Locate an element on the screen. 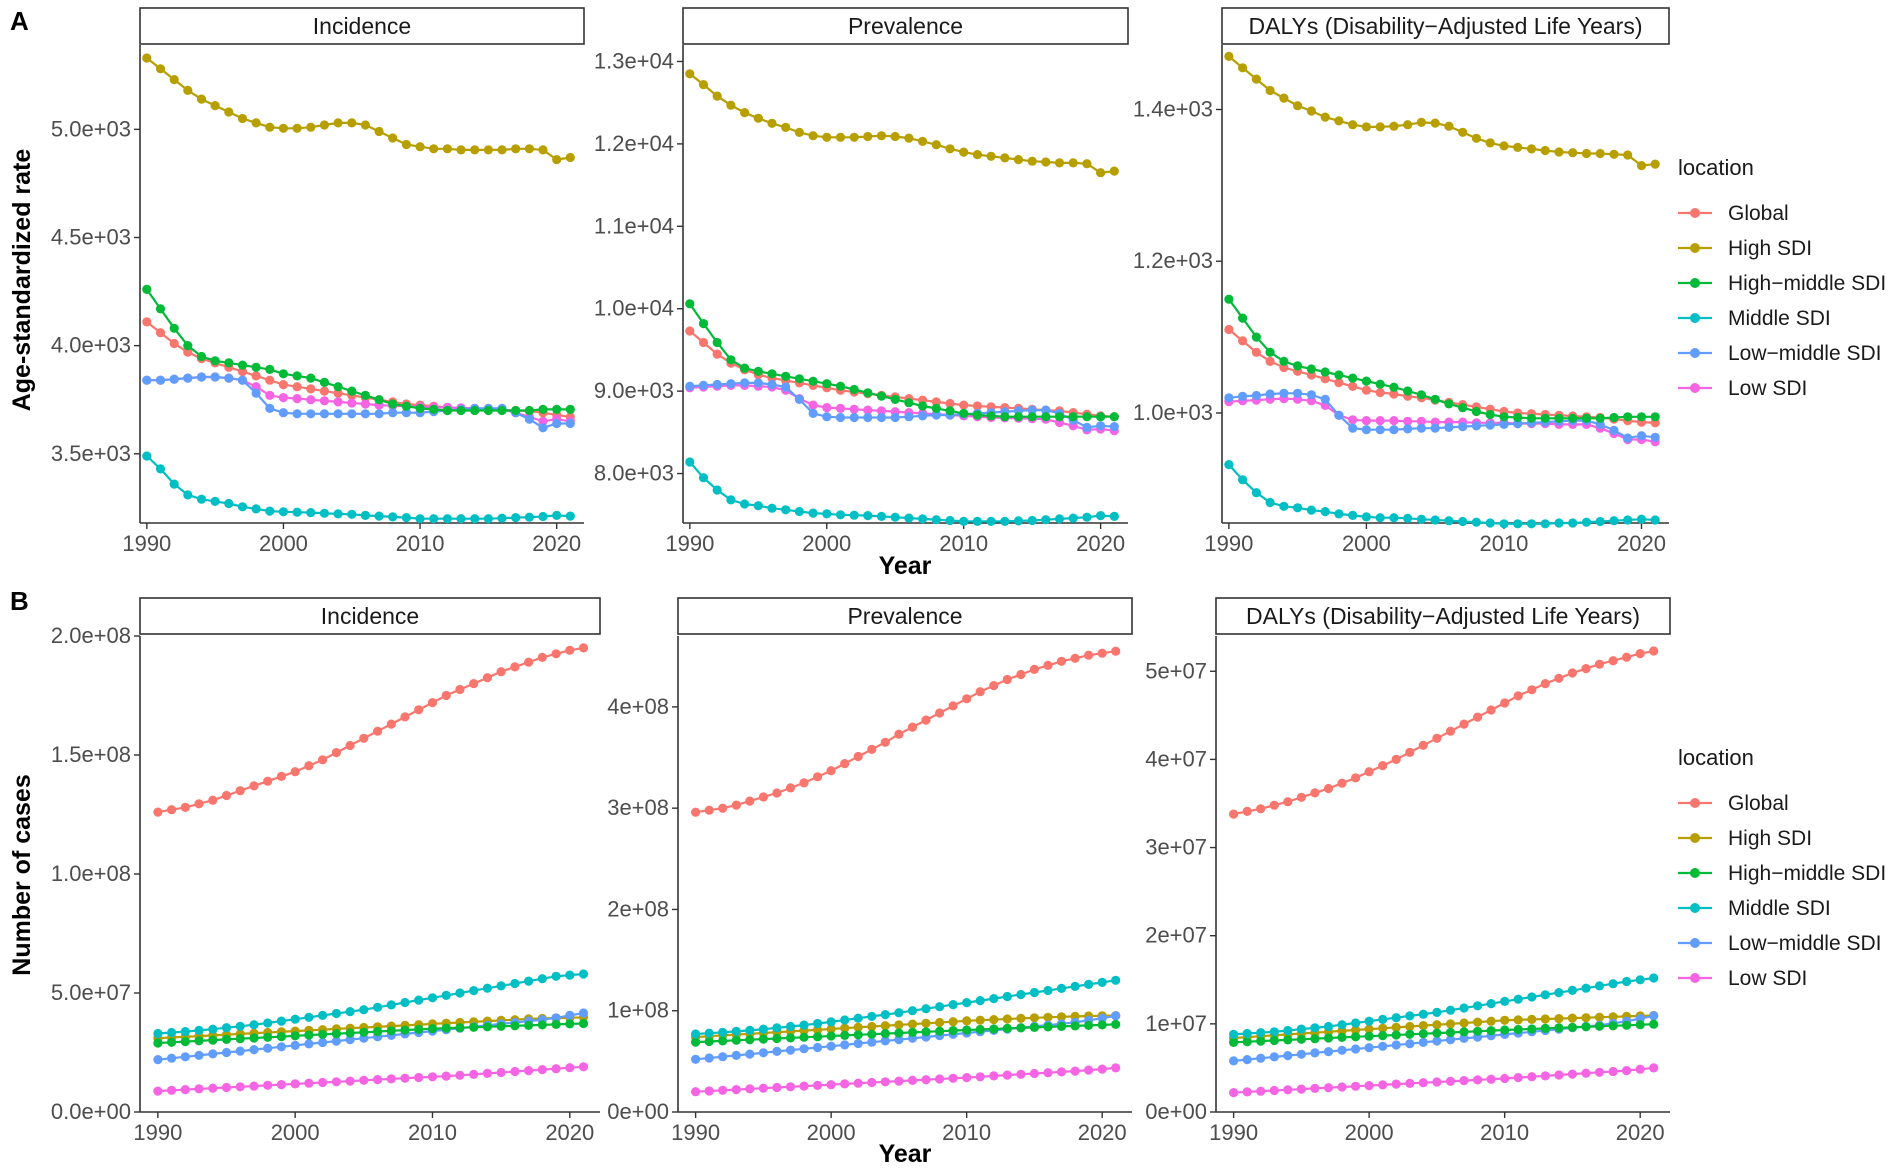  legend-label-low-sdi: Low SDI is located at coordinates (1767, 978).